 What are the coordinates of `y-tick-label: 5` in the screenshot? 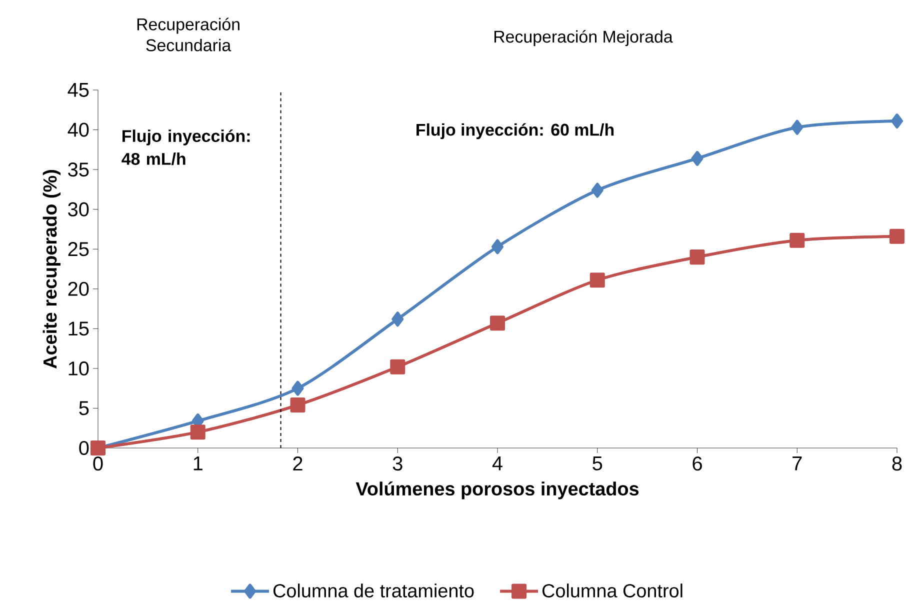 It's located at (84, 408).